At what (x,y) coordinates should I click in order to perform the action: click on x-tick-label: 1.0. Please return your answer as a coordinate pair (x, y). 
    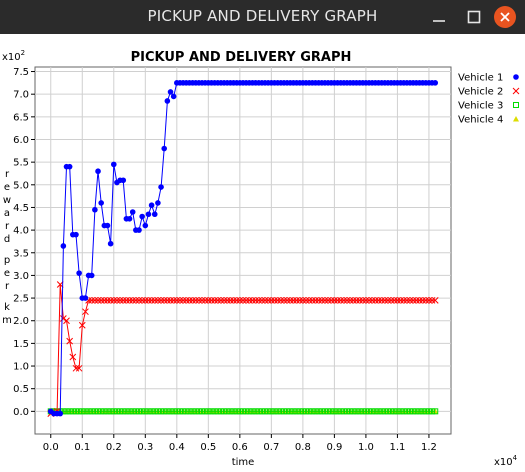
    Looking at the image, I should click on (366, 447).